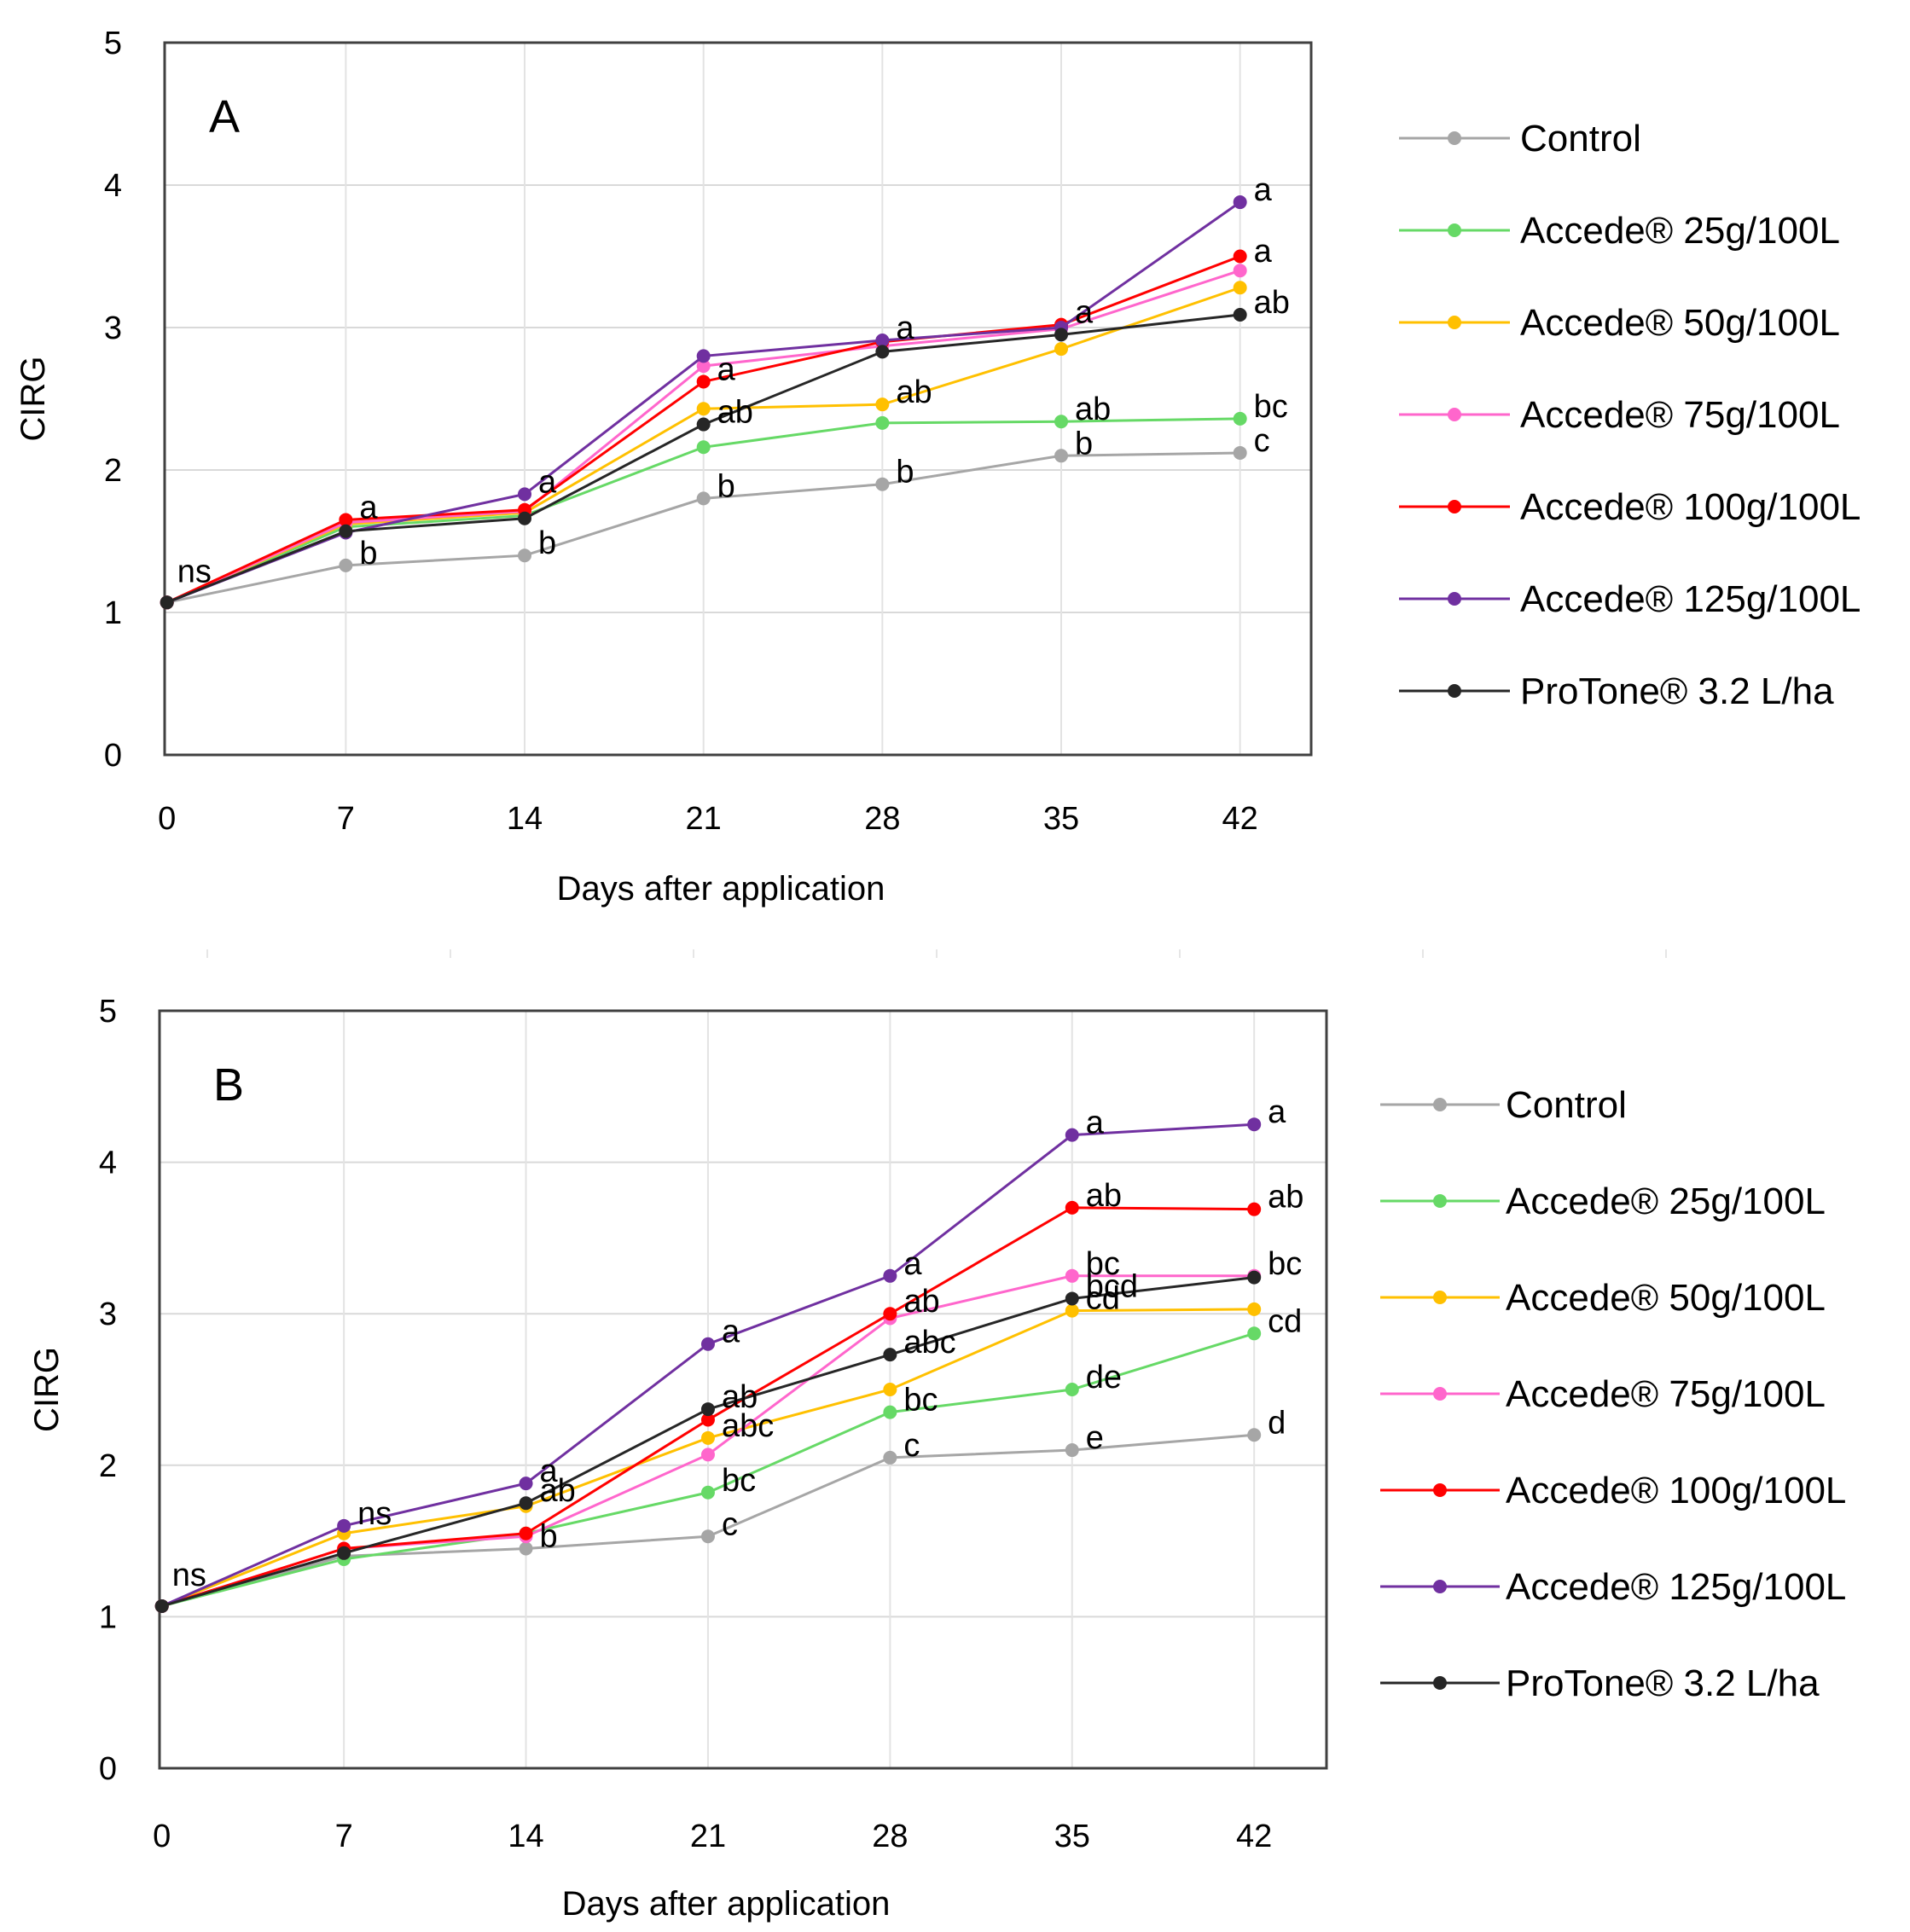 The image size is (1910, 1932). What do you see at coordinates (1285, 1321) in the screenshot?
I see `significance-label: cd` at bounding box center [1285, 1321].